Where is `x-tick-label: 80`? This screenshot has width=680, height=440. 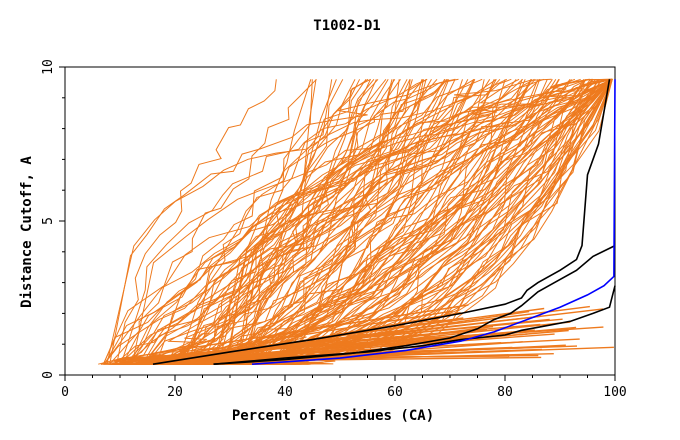 x-tick-label: 80 is located at coordinates (505, 392).